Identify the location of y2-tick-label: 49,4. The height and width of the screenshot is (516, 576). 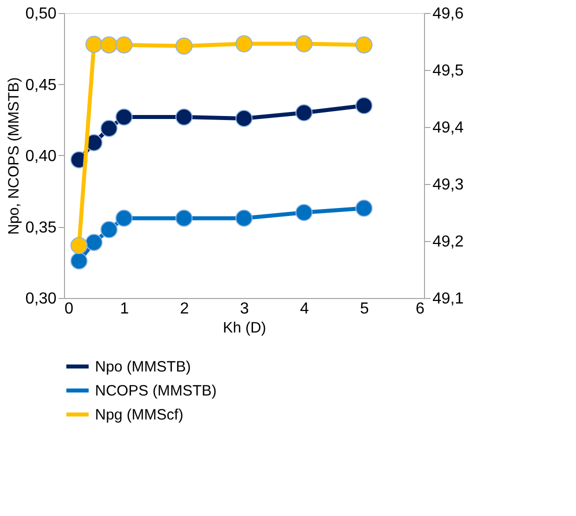
(448, 128).